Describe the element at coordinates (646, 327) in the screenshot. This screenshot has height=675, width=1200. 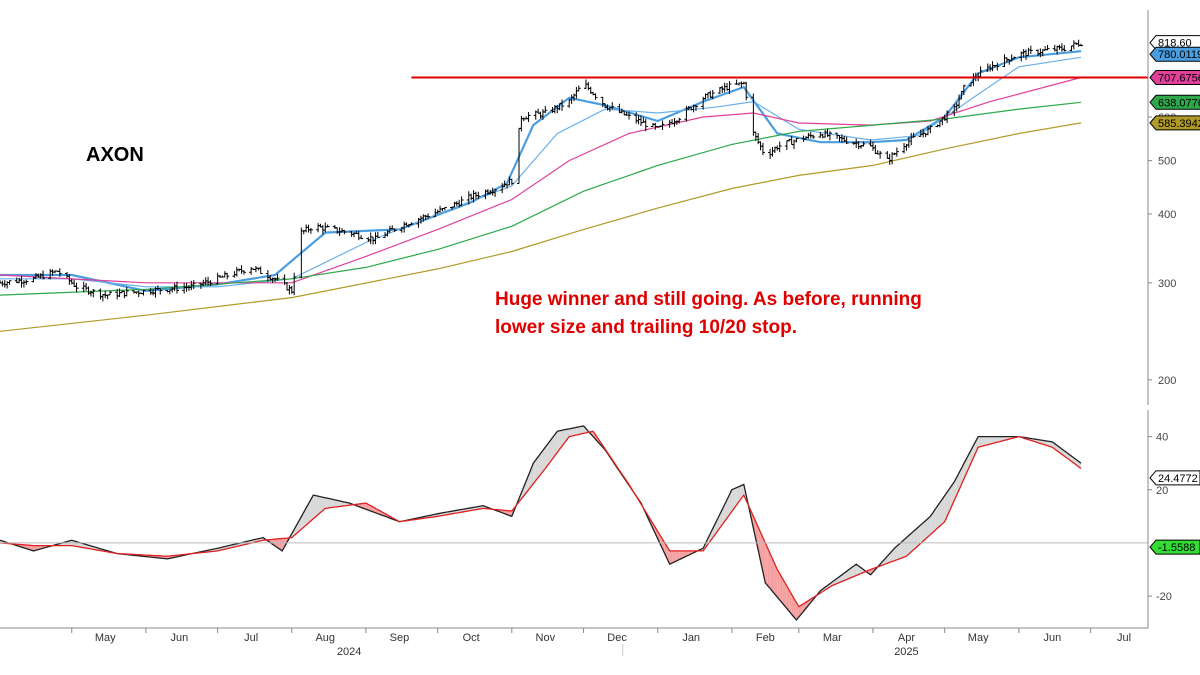
I see `annotation-line-2: lower size and trailing 10/20 stop.` at that location.